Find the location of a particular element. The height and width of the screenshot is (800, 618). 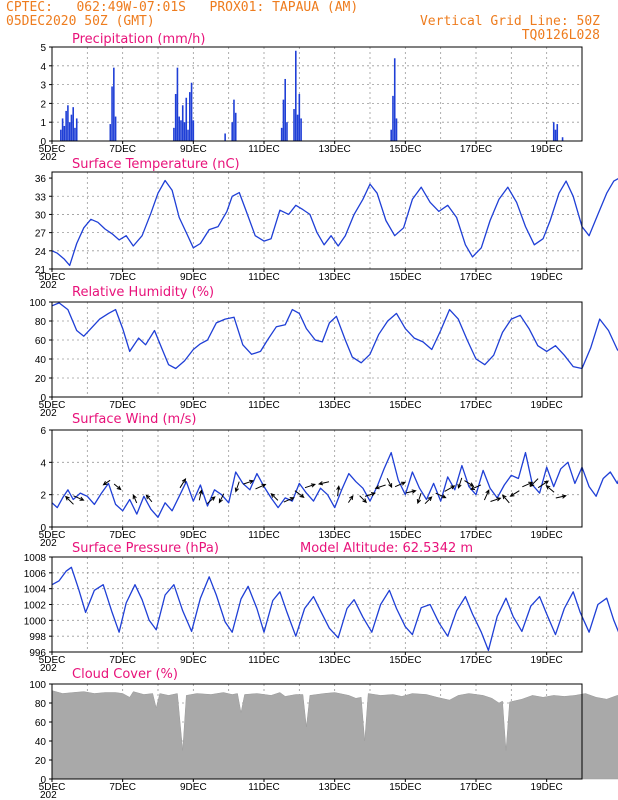

panel-annotation: Model Altitude: 62.5342 m is located at coordinates (386, 548).